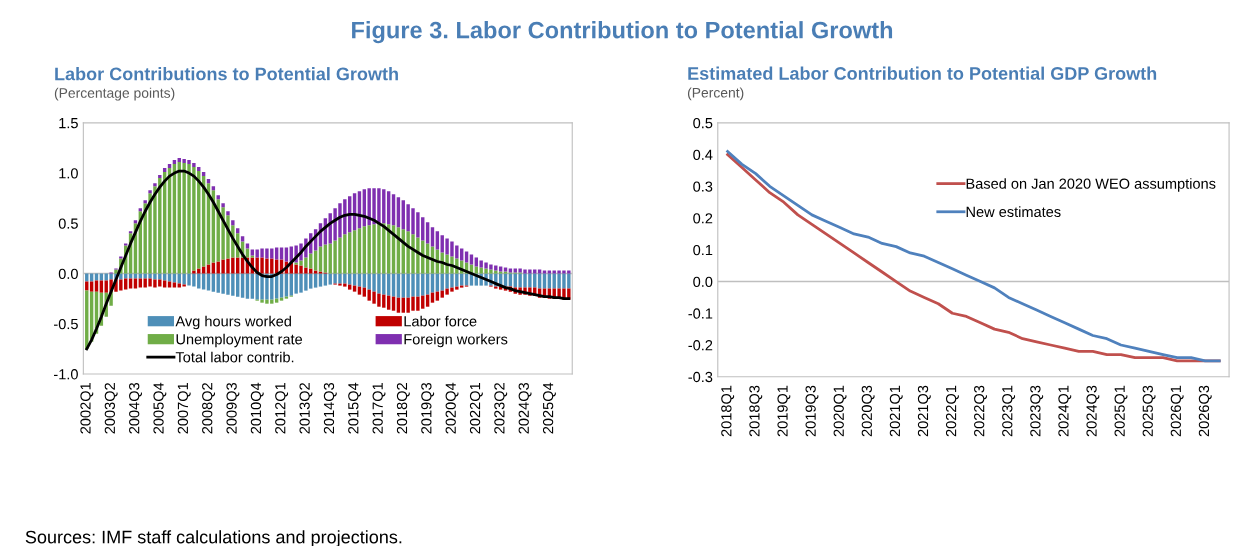 The width and height of the screenshot is (1244, 546). I want to click on legend-label: Avg hours worked, so click(233, 322).